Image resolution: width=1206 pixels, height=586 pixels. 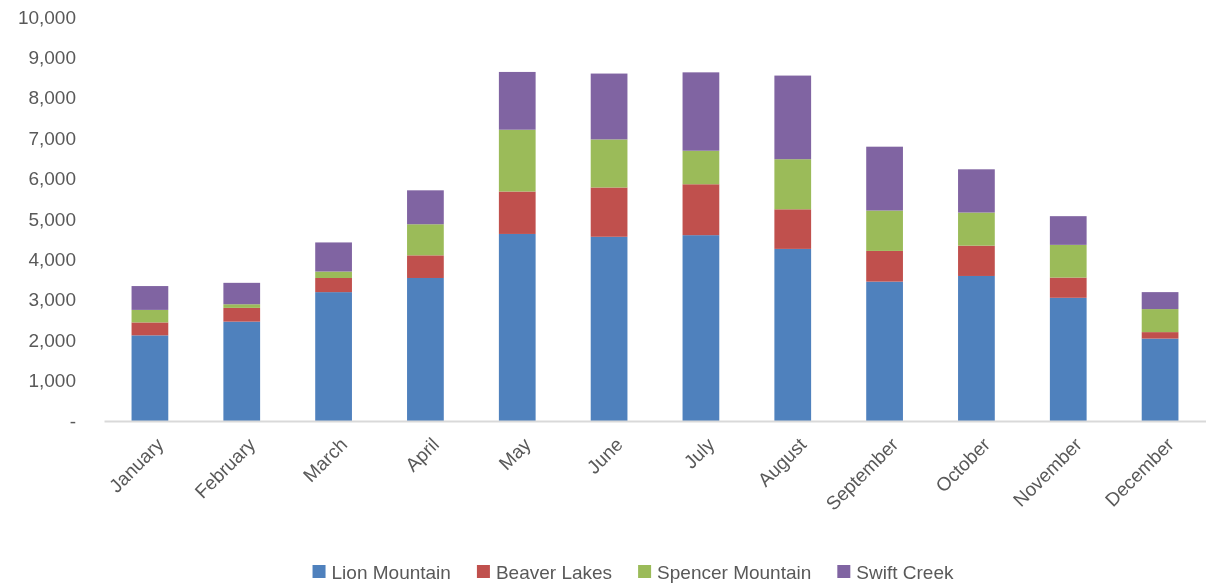 What do you see at coordinates (52, 300) in the screenshot?
I see `y-tick-label: 3,000` at bounding box center [52, 300].